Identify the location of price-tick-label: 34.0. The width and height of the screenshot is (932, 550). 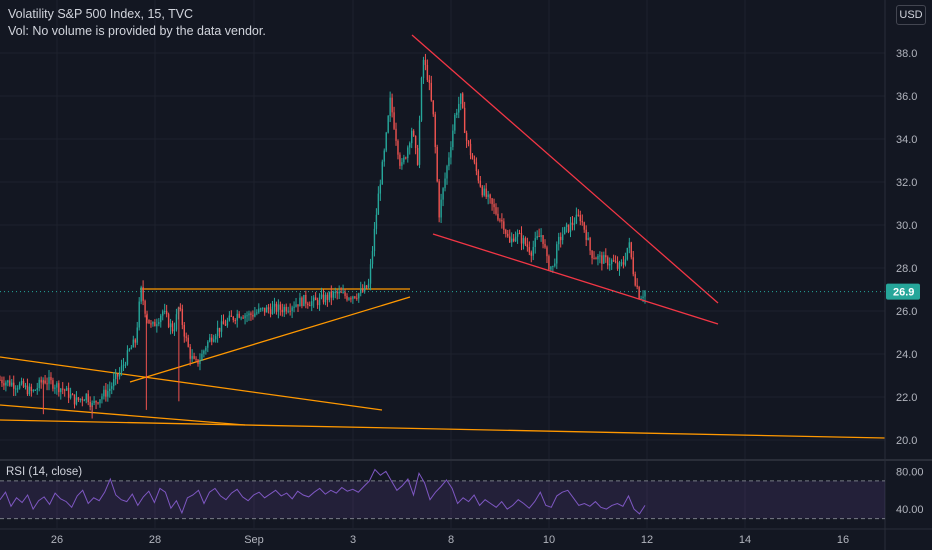
(906, 140).